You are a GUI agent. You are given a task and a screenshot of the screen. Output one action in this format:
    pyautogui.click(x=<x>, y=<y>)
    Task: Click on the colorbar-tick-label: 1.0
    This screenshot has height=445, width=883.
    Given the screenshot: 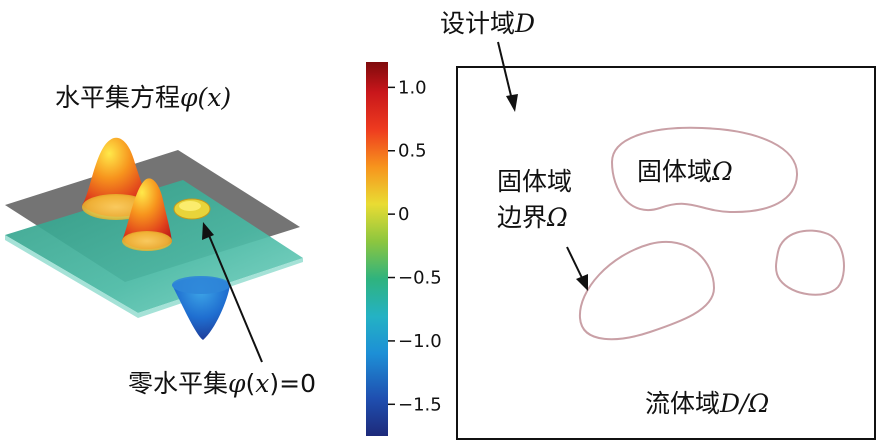 What is the action you would take?
    pyautogui.click(x=412, y=87)
    